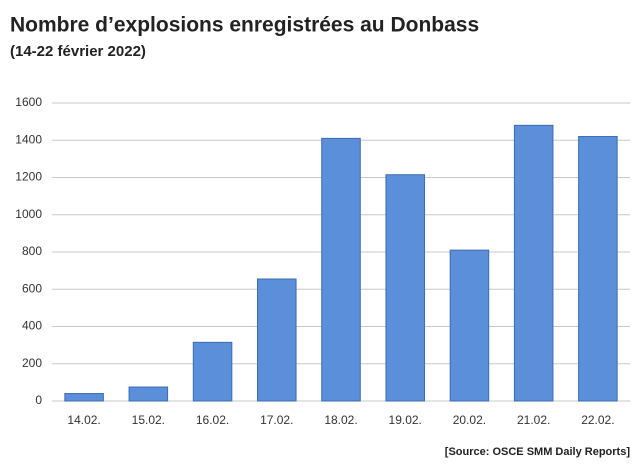 This screenshot has width=640, height=473. Describe the element at coordinates (28, 102) in the screenshot. I see `y-tick-label: 1600` at that location.